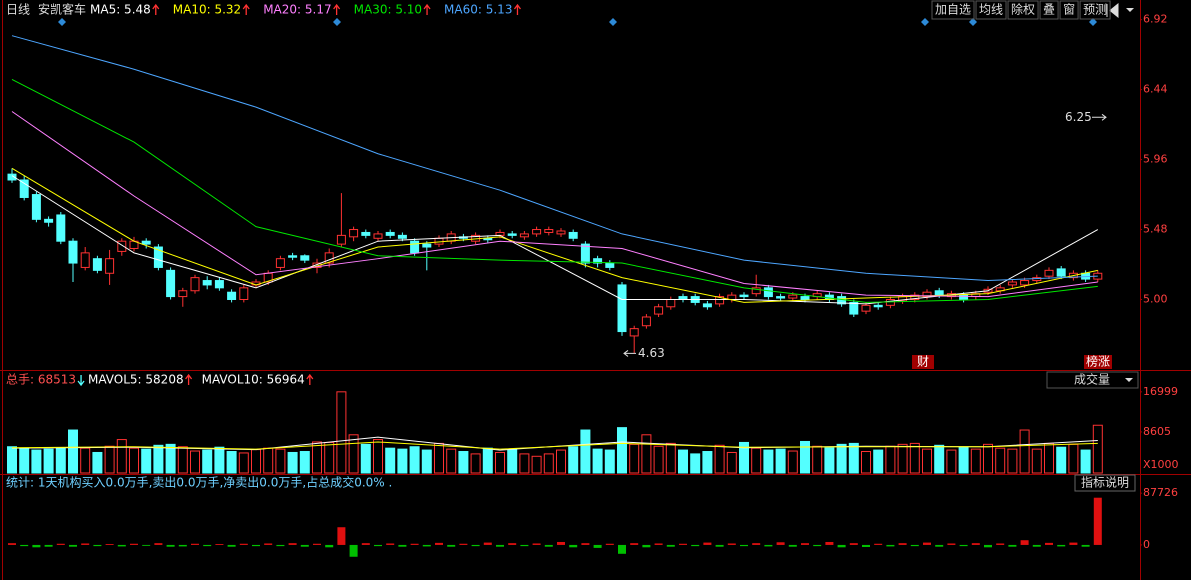 This screenshot has height=580, width=1191. I want to click on toolbar-button: 预测, so click(1095, 10).